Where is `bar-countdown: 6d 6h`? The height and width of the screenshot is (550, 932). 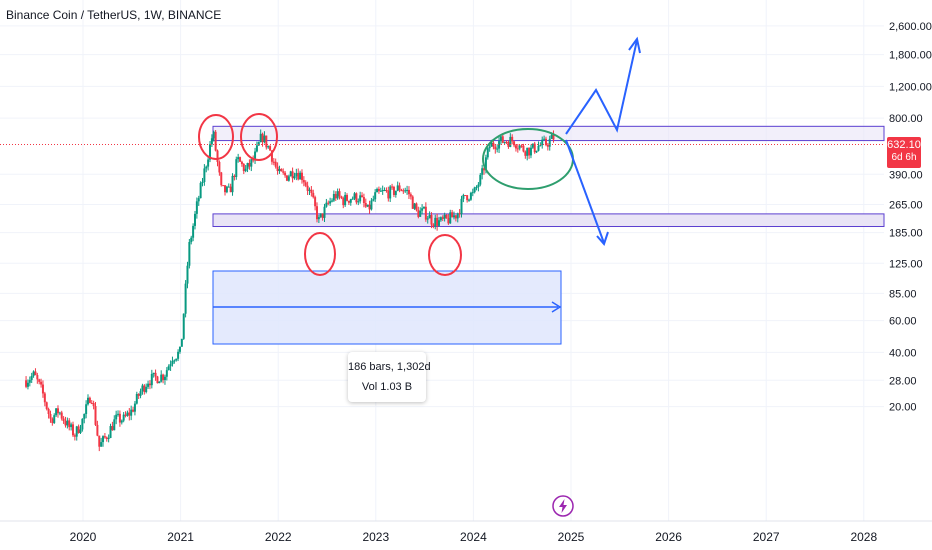 bar-countdown: 6d 6h is located at coordinates (904, 157).